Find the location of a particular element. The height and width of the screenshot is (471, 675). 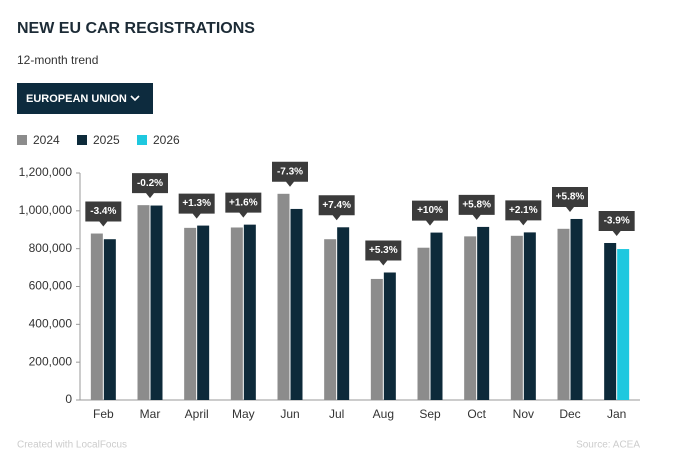

x-tick-label: Nov is located at coordinates (523, 414).